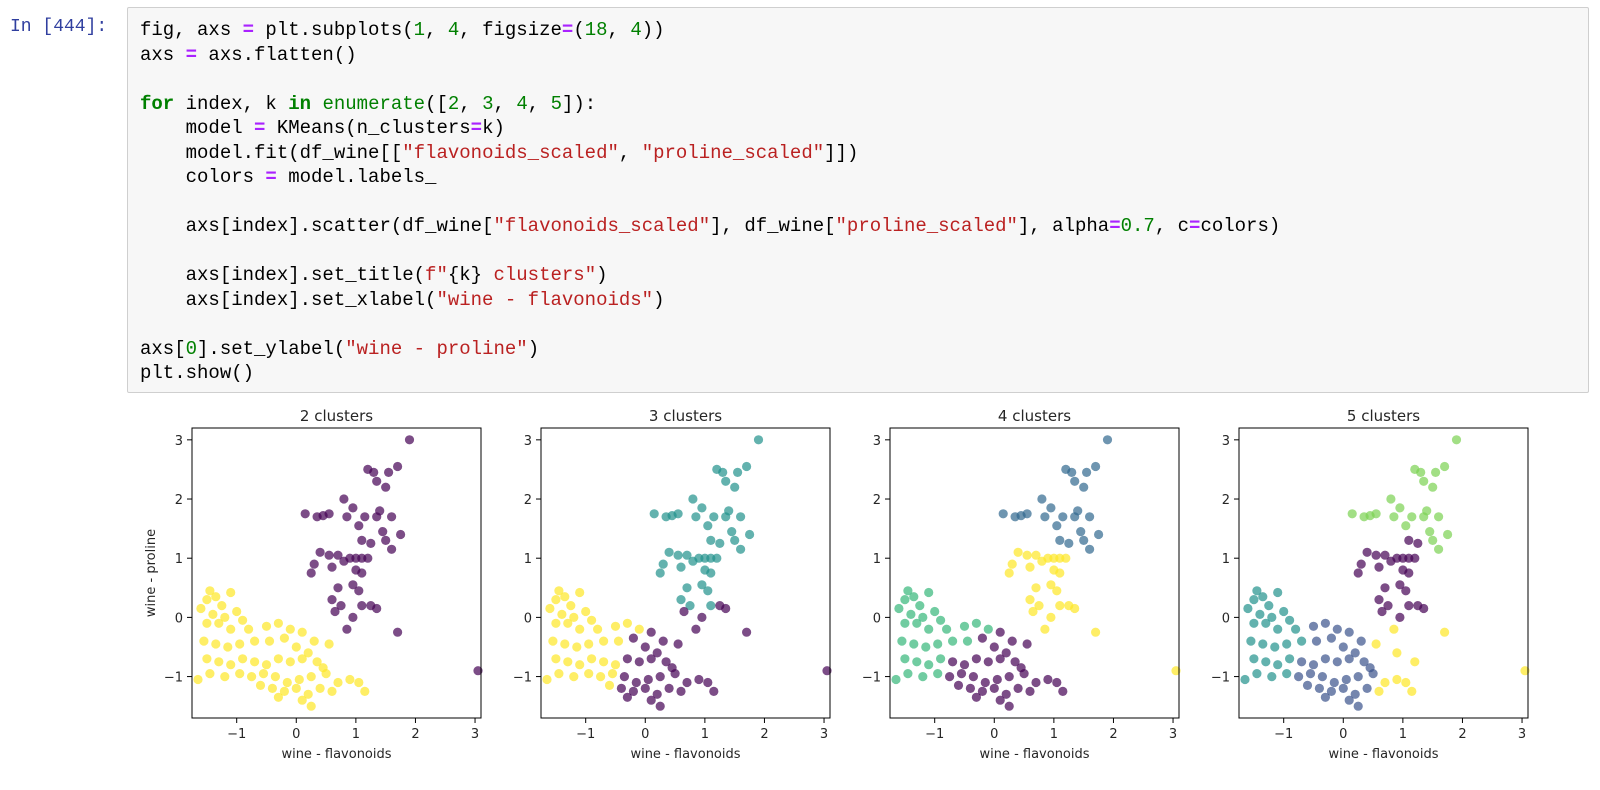 The image size is (1600, 790). I want to click on code-token: "wine - flavonoids", so click(545, 299).